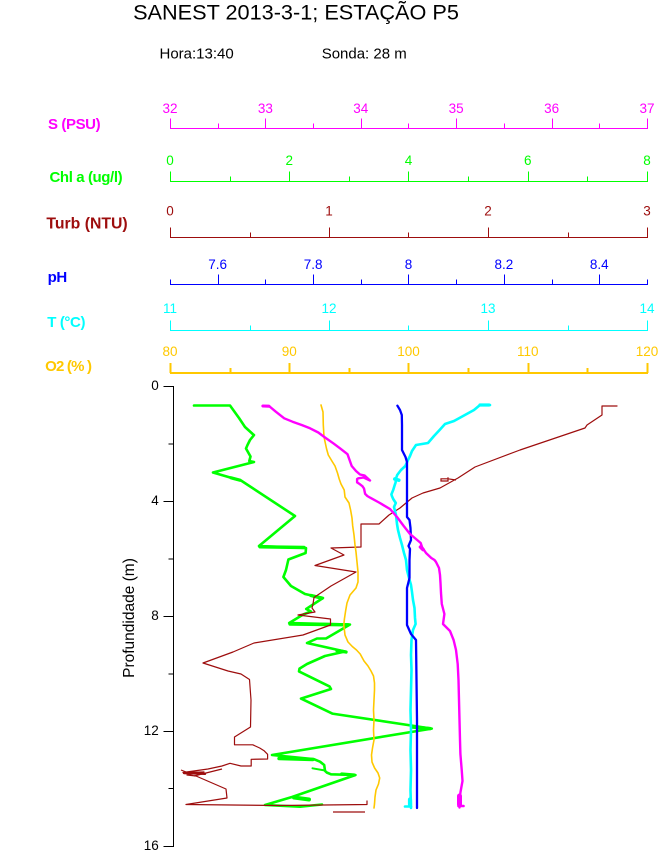 The image size is (660, 859). I want to click on svg-text: 35, so click(456, 108).